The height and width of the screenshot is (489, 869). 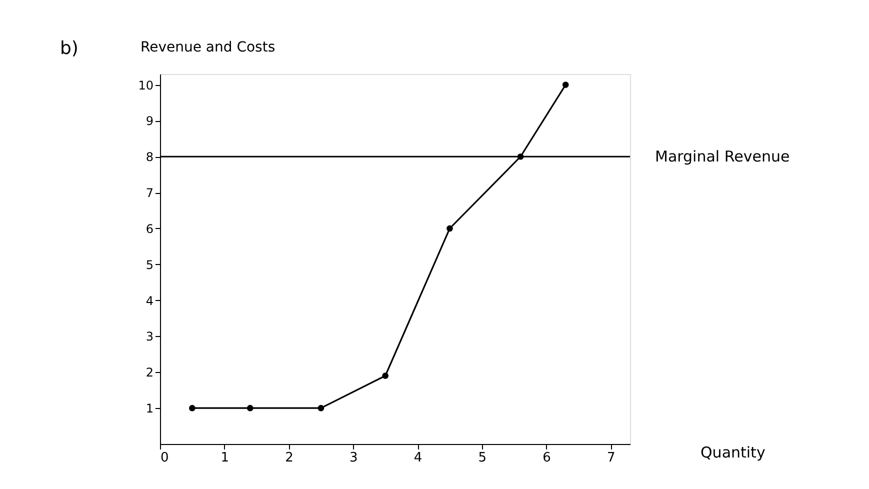 What do you see at coordinates (289, 458) in the screenshot?
I see `x-tick-label: 2` at bounding box center [289, 458].